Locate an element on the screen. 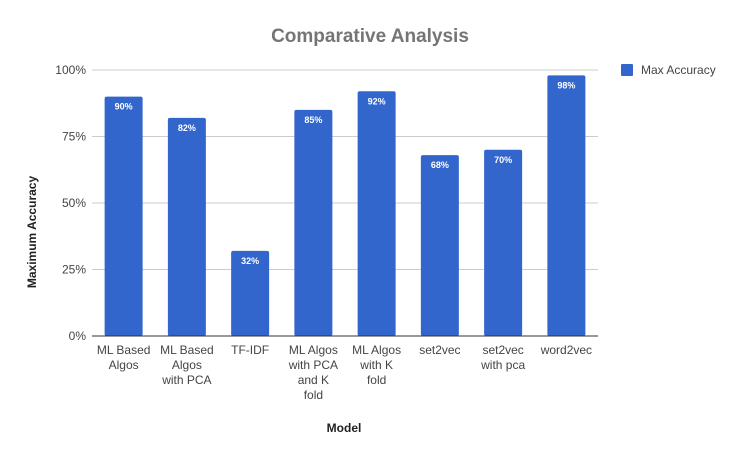  data-label: 82% is located at coordinates (187, 128).